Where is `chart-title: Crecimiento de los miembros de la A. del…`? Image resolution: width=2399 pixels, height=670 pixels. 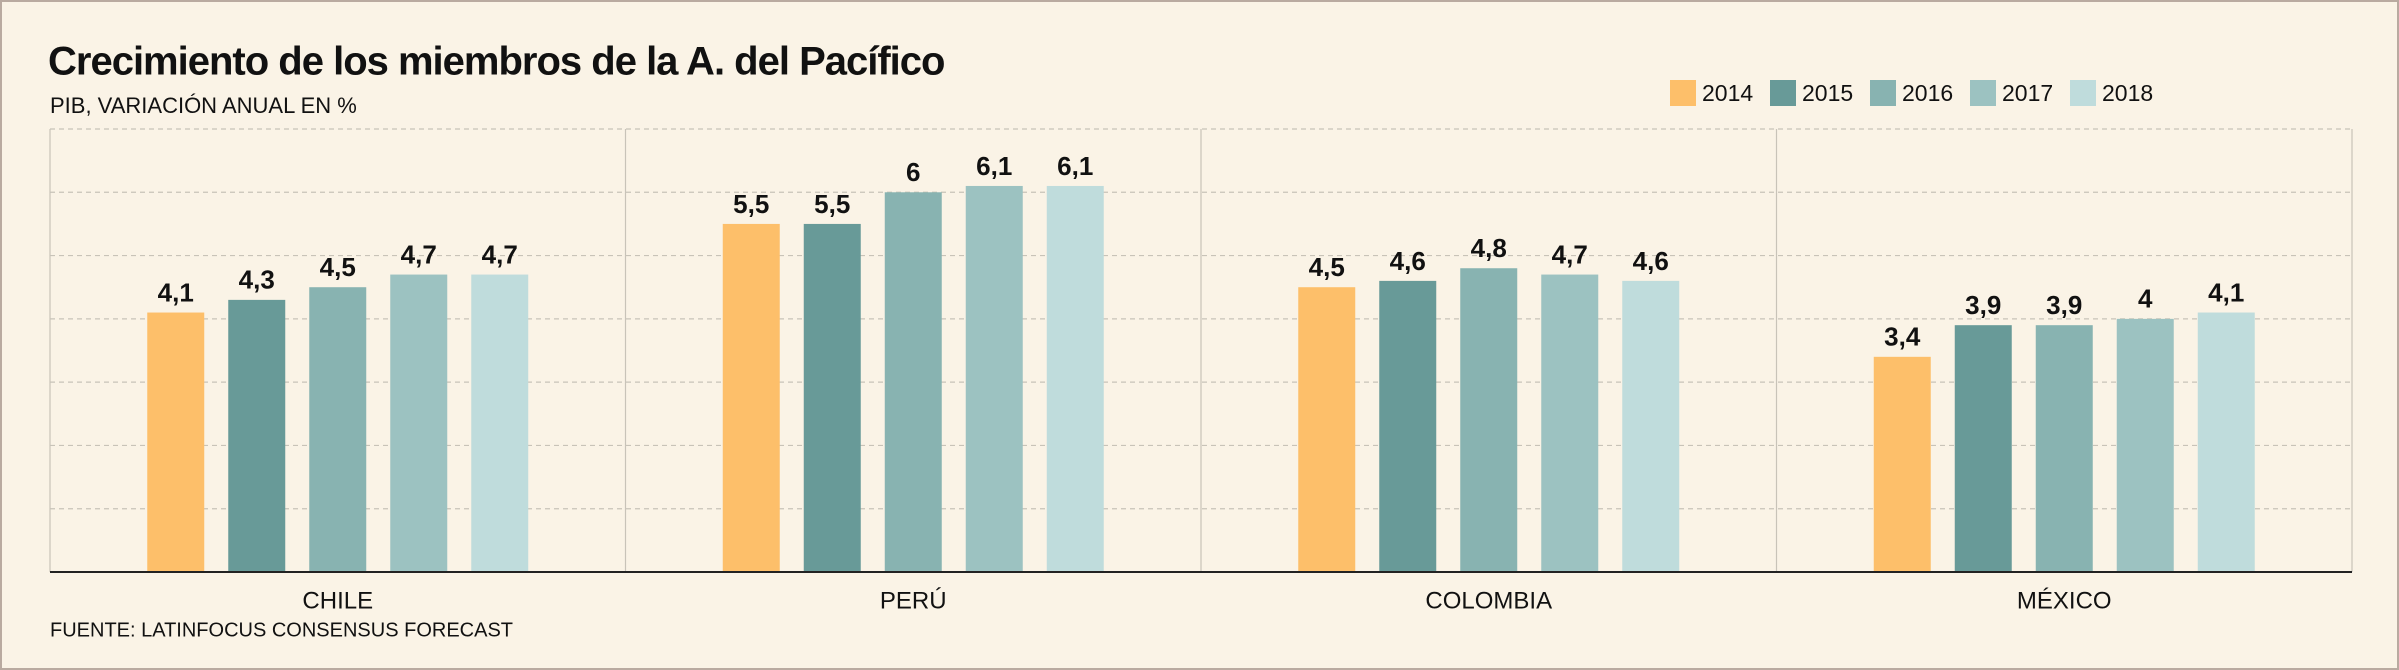 chart-title: Crecimiento de los miembros de la A. del… is located at coordinates (496, 62).